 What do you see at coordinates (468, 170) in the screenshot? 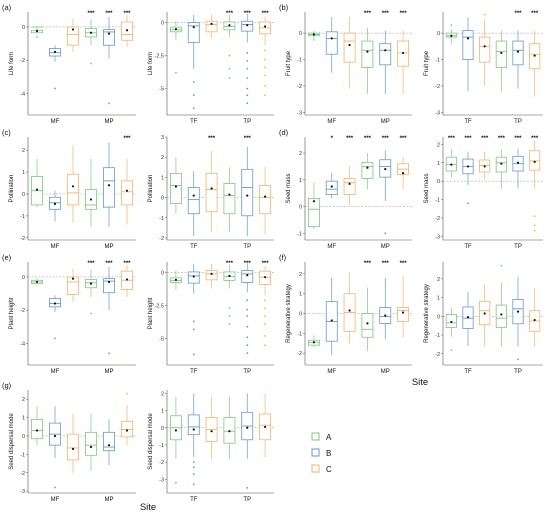
I see `box-2: ***` at bounding box center [468, 170].